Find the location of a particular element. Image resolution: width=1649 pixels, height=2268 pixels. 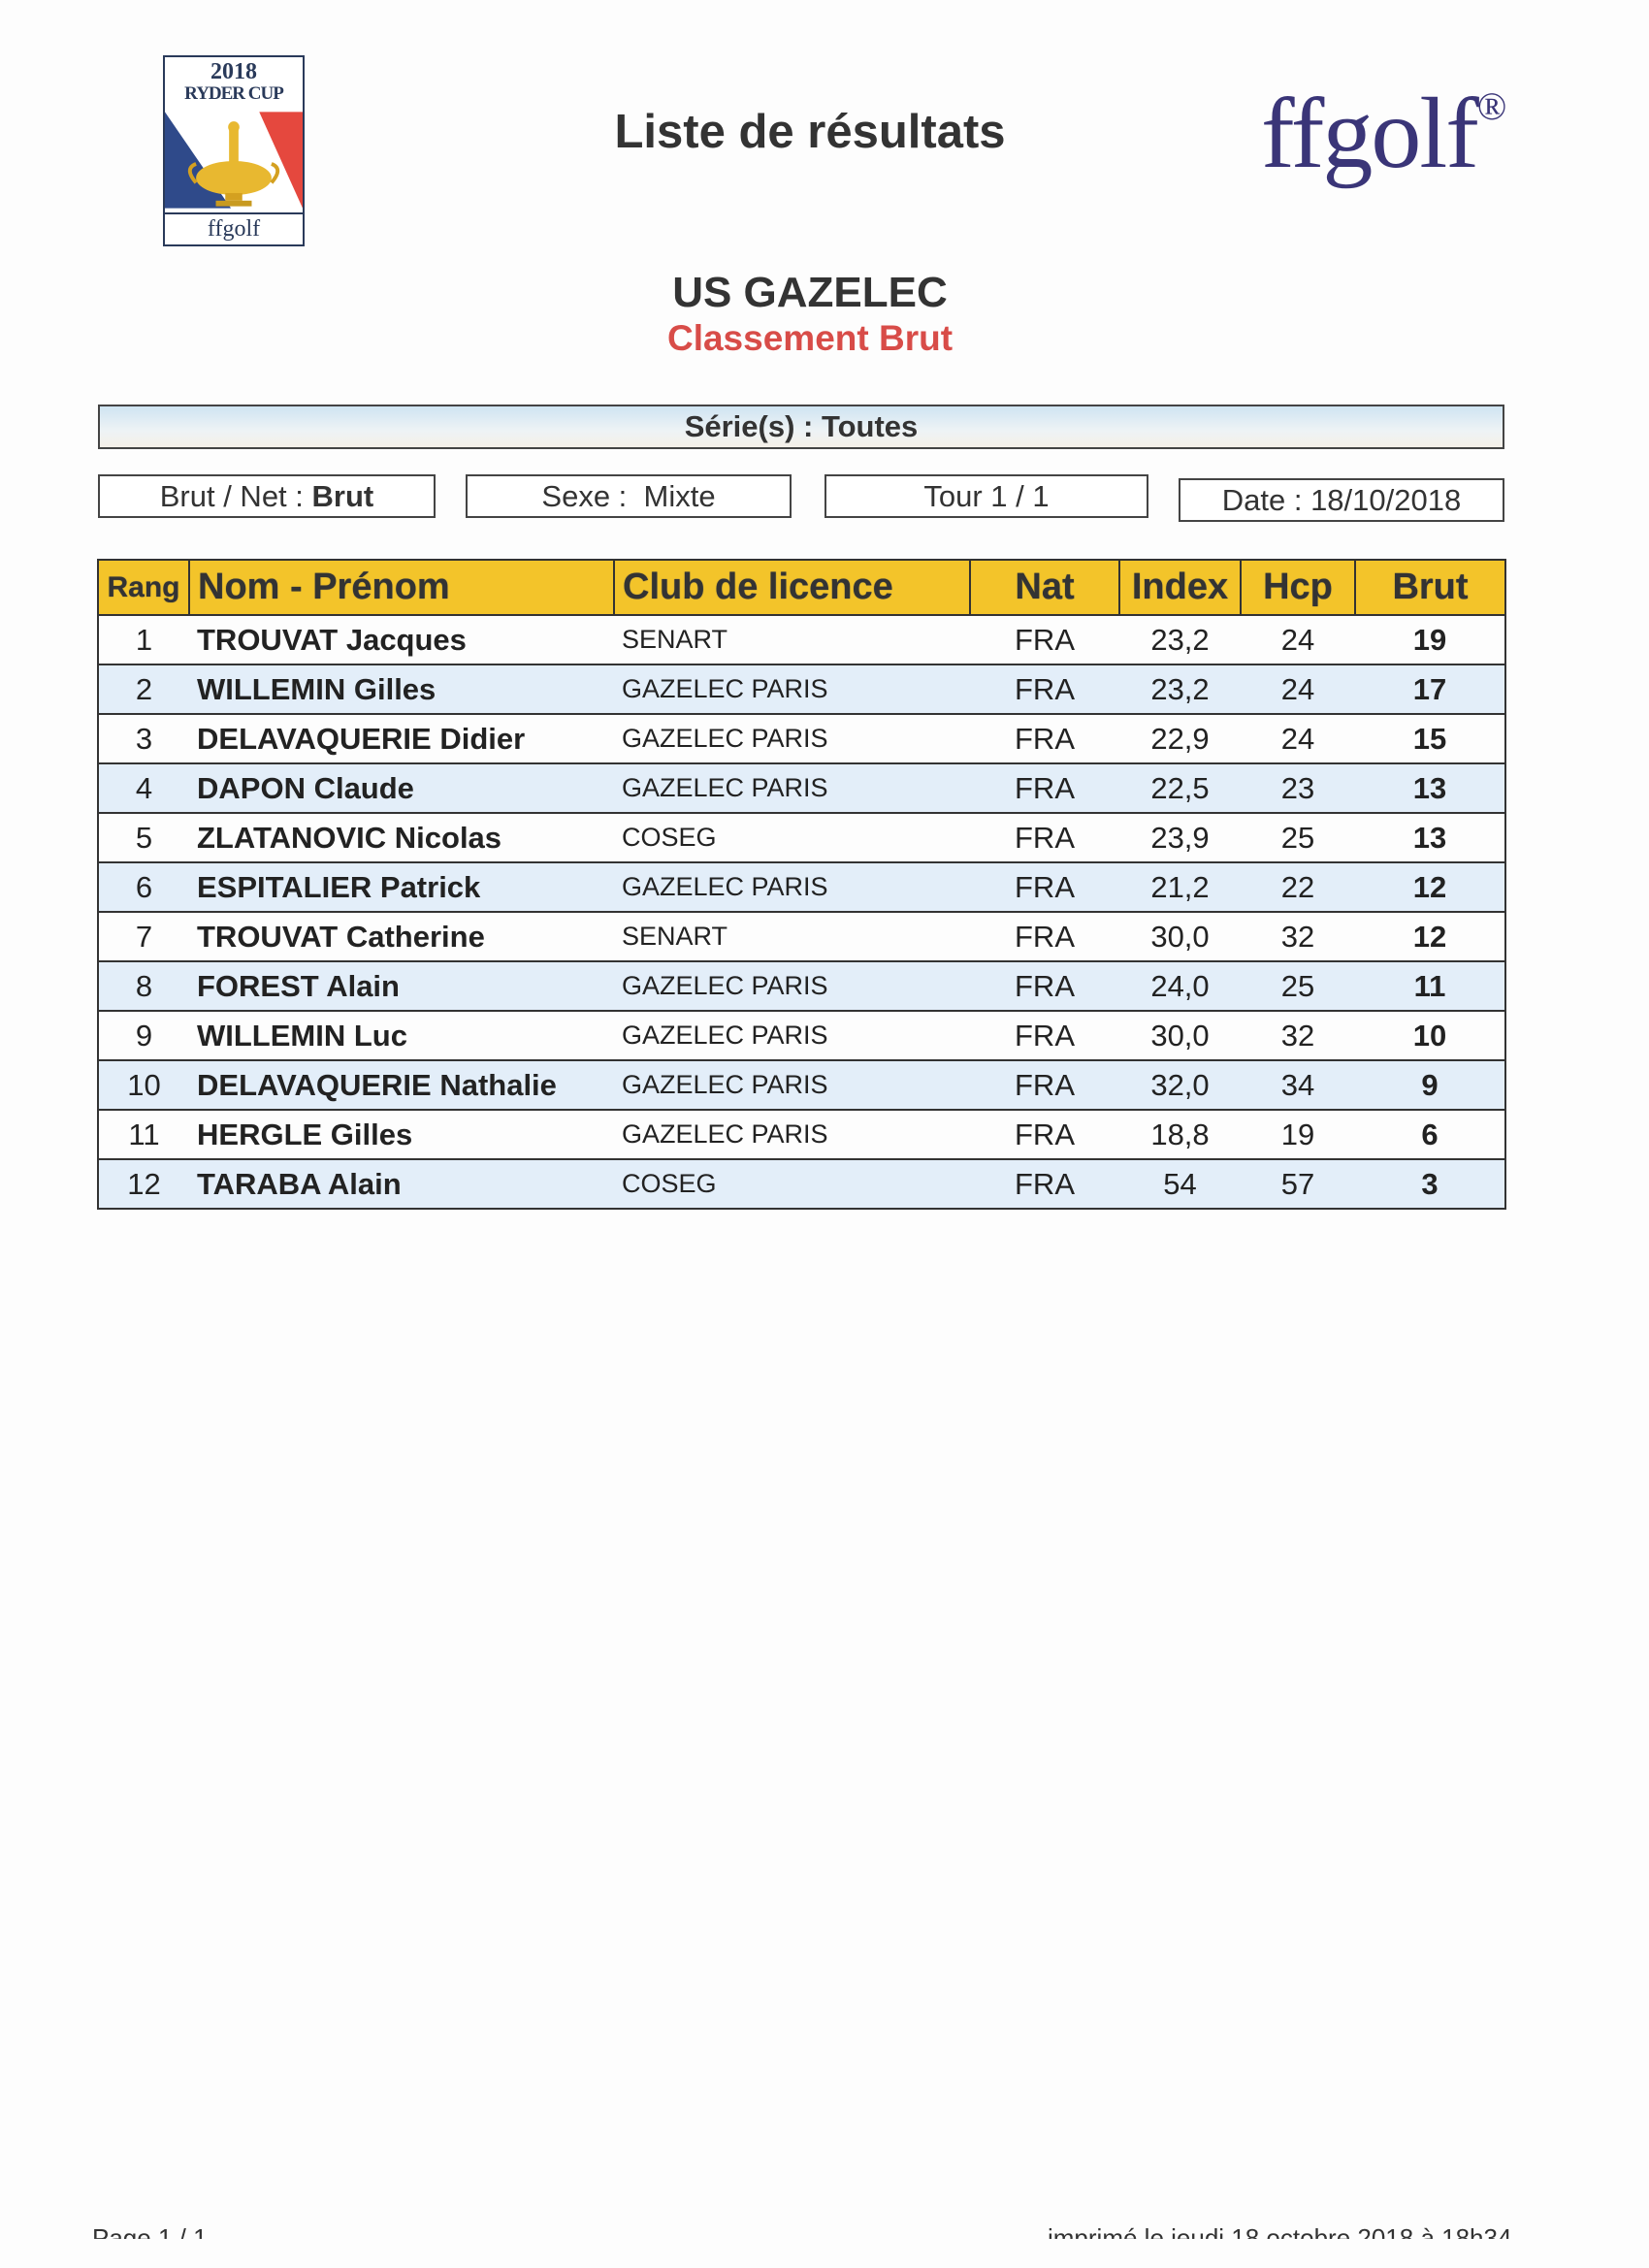

table-row: 9 WILLEMIN Luc GAZELEC PARIS FRA 30,0 32 10 is located at coordinates (801, 1036).